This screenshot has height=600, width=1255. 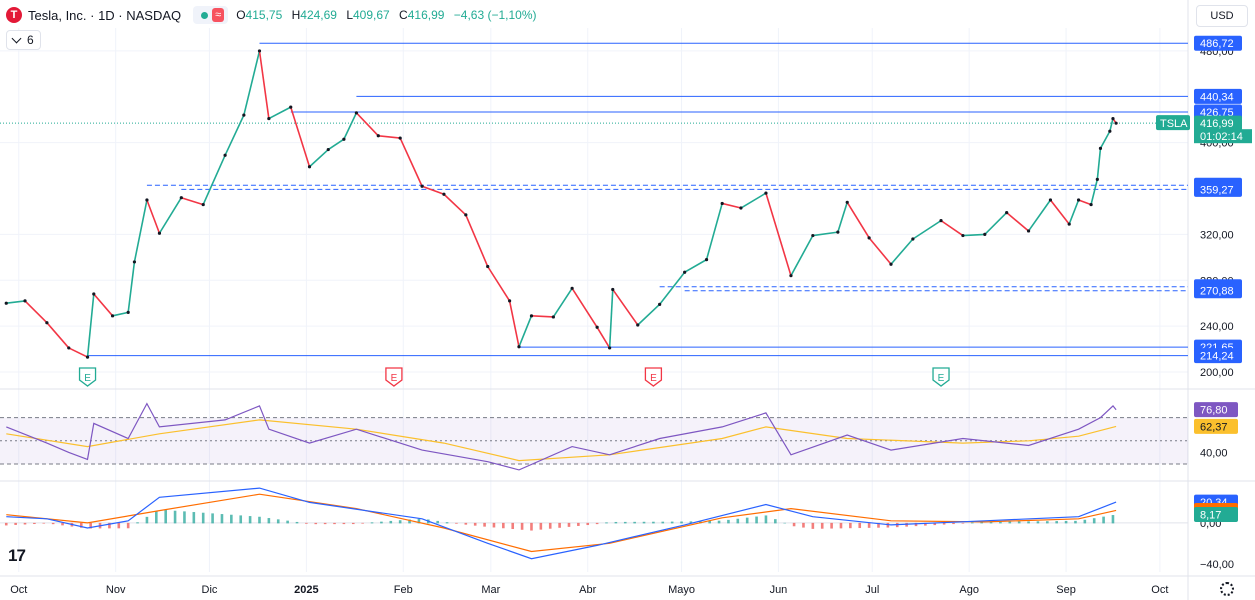 What do you see at coordinates (490, 590) in the screenshot?
I see `time-tick-label: Mar` at bounding box center [490, 590].